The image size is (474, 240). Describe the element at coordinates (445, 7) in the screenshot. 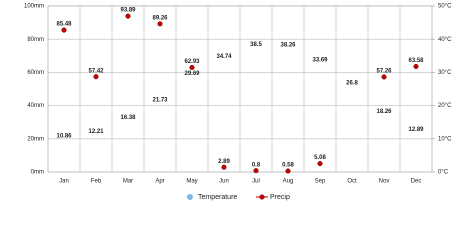

I see `y2-tick-label: 50°C` at that location.